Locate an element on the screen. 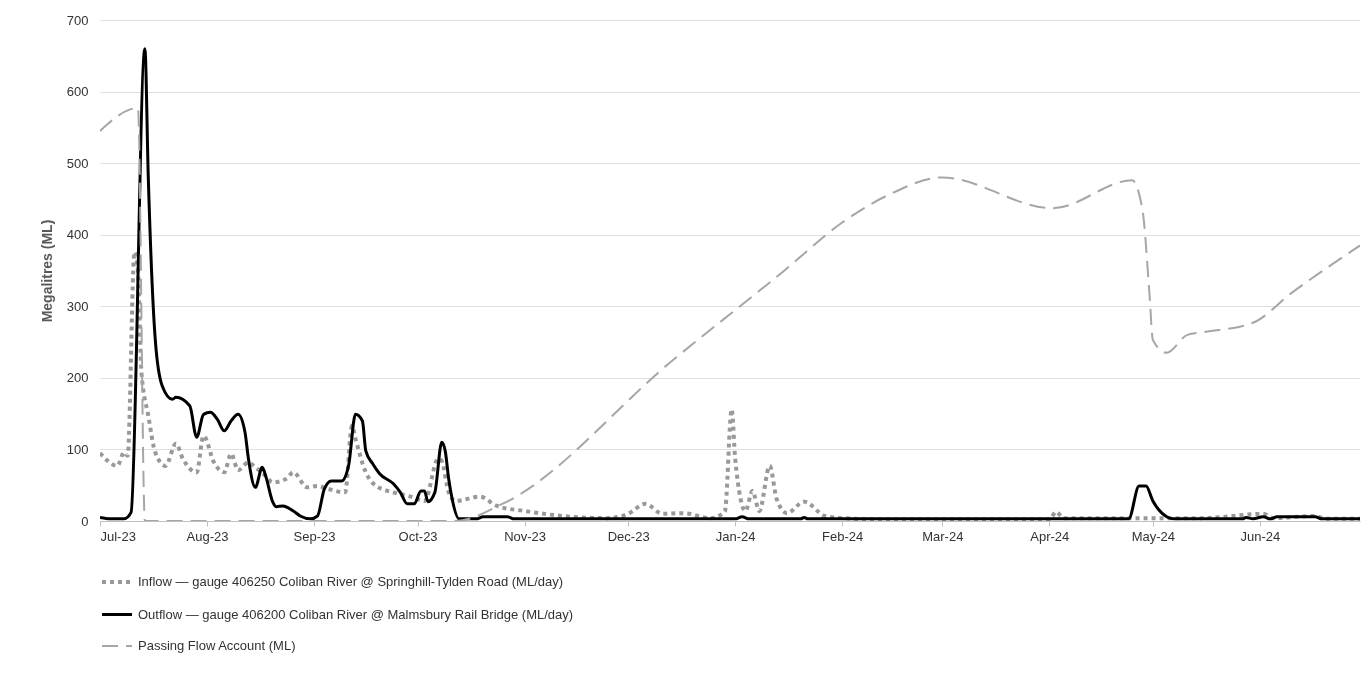 The image size is (1370, 695). y-tick-label: 200 is located at coordinates (77, 378).